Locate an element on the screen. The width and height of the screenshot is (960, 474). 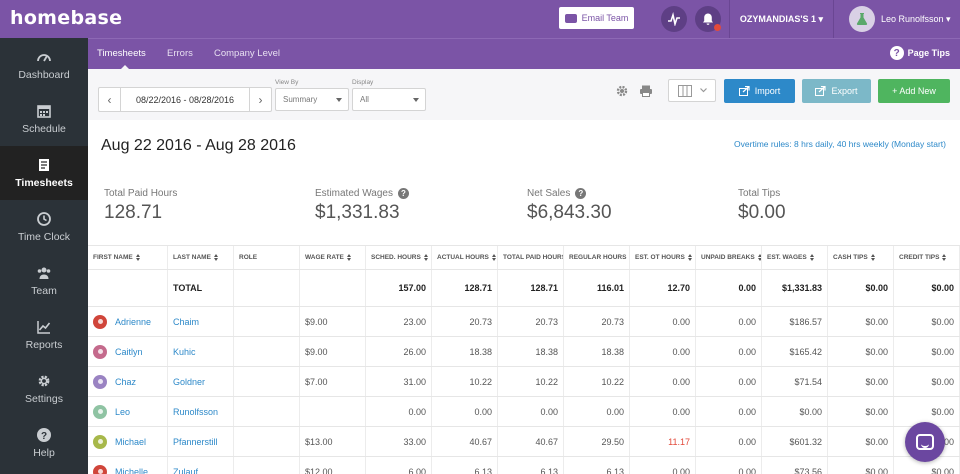
employee-last-name-link: Chaim is located at coordinates (186, 321).